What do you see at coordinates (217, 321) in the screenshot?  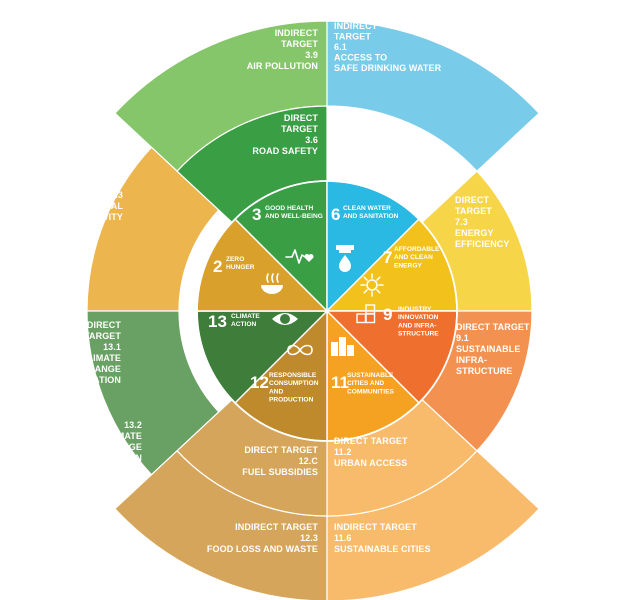 I see `sdg-13-number: 13` at bounding box center [217, 321].